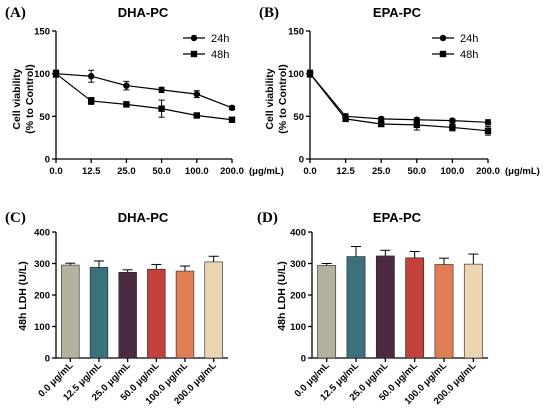 The width and height of the screenshot is (550, 419). What do you see at coordinates (397, 217) in the screenshot?
I see `panel-d-title: EPA-PC` at bounding box center [397, 217].